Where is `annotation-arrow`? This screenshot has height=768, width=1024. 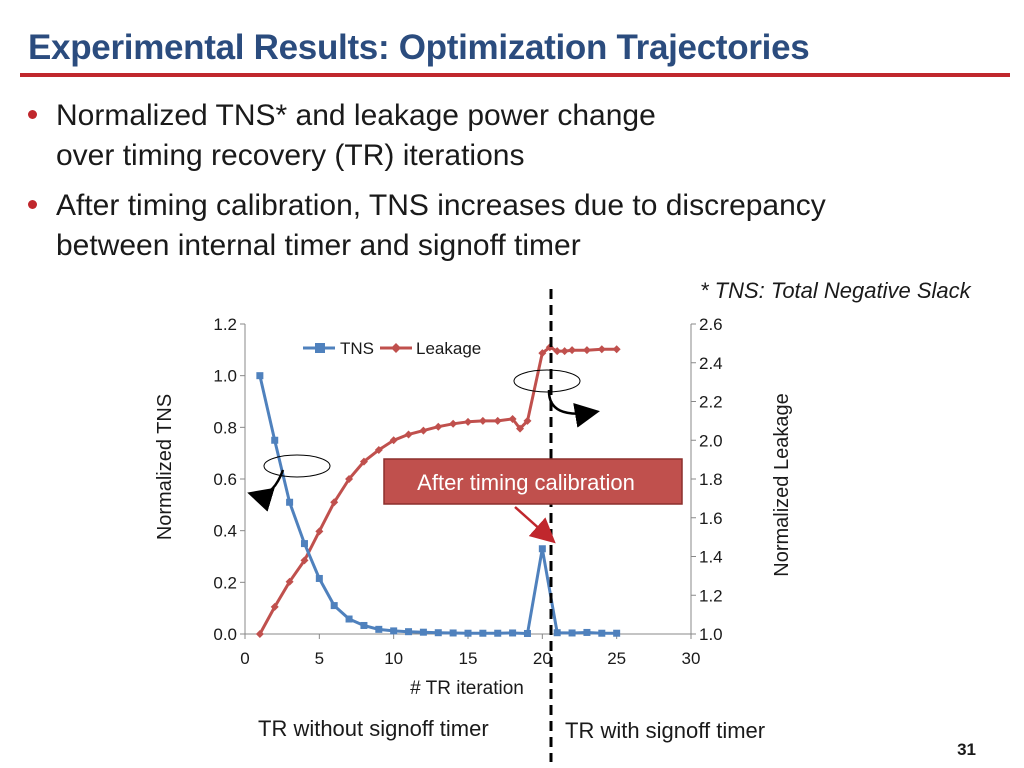 annotation-arrow is located at coordinates (535, 525).